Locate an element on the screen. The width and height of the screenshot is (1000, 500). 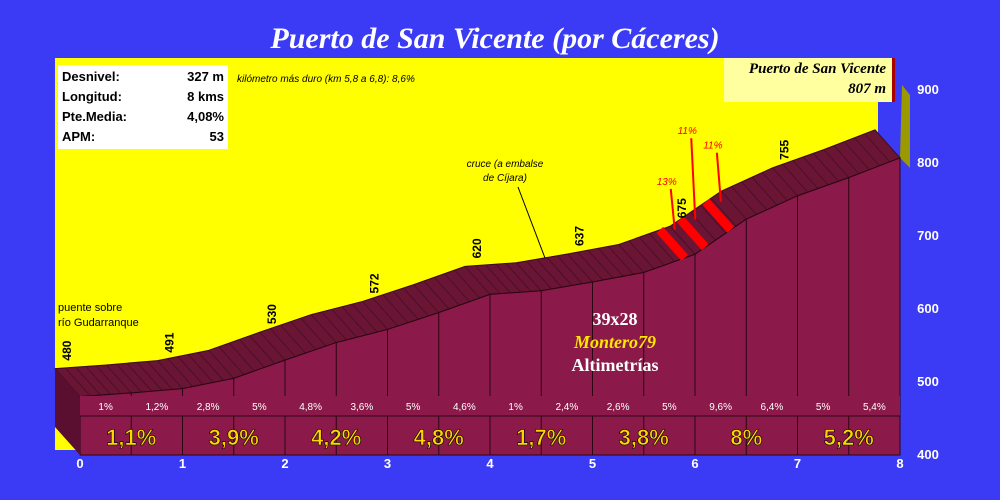
half-km-gradient-label: 5,4% is located at coordinates (874, 407).